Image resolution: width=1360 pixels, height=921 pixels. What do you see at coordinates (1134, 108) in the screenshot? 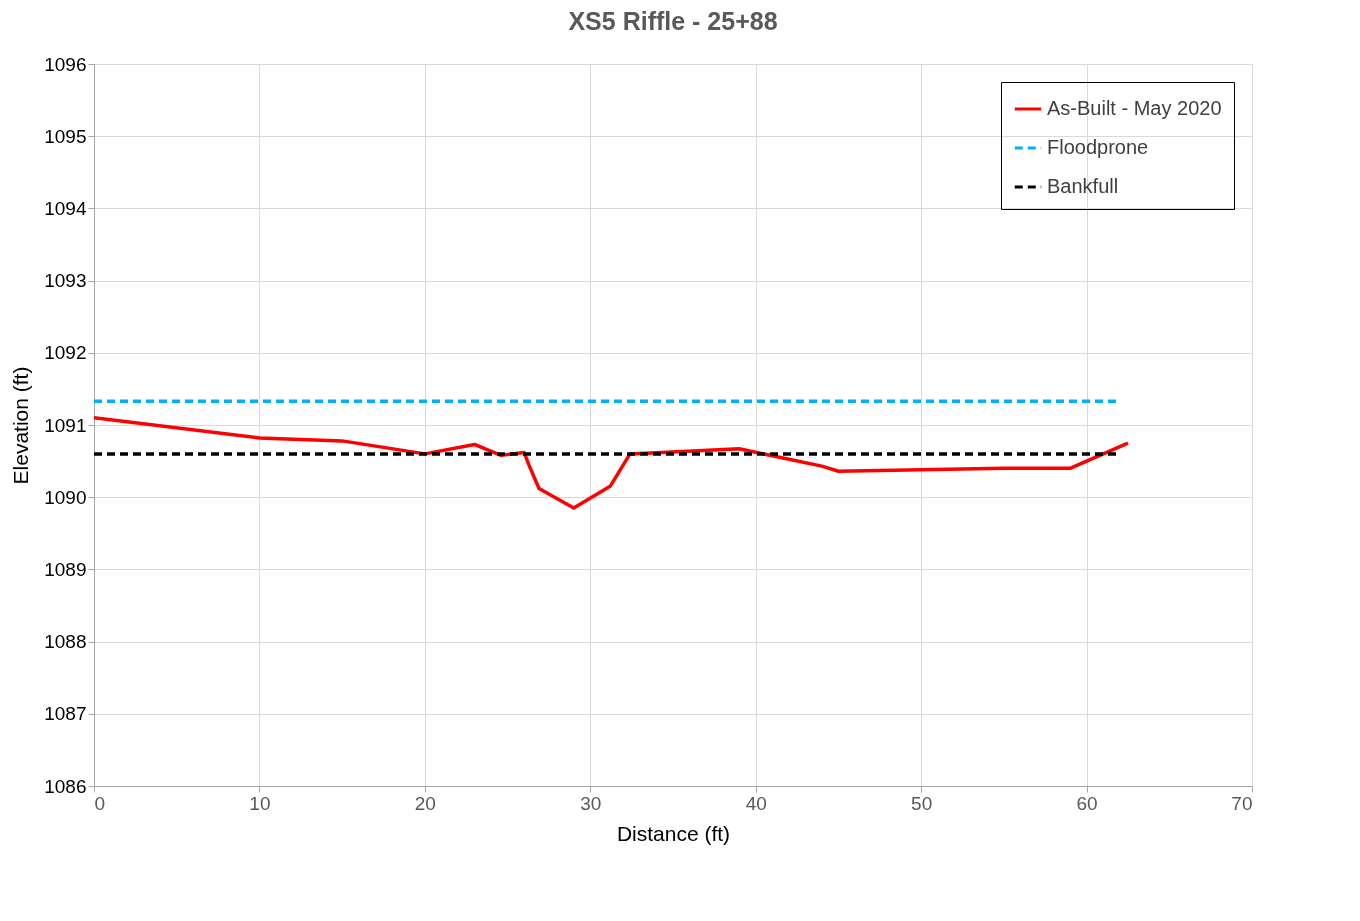
I see `legend-label: As-Built - May 2020` at bounding box center [1134, 108].